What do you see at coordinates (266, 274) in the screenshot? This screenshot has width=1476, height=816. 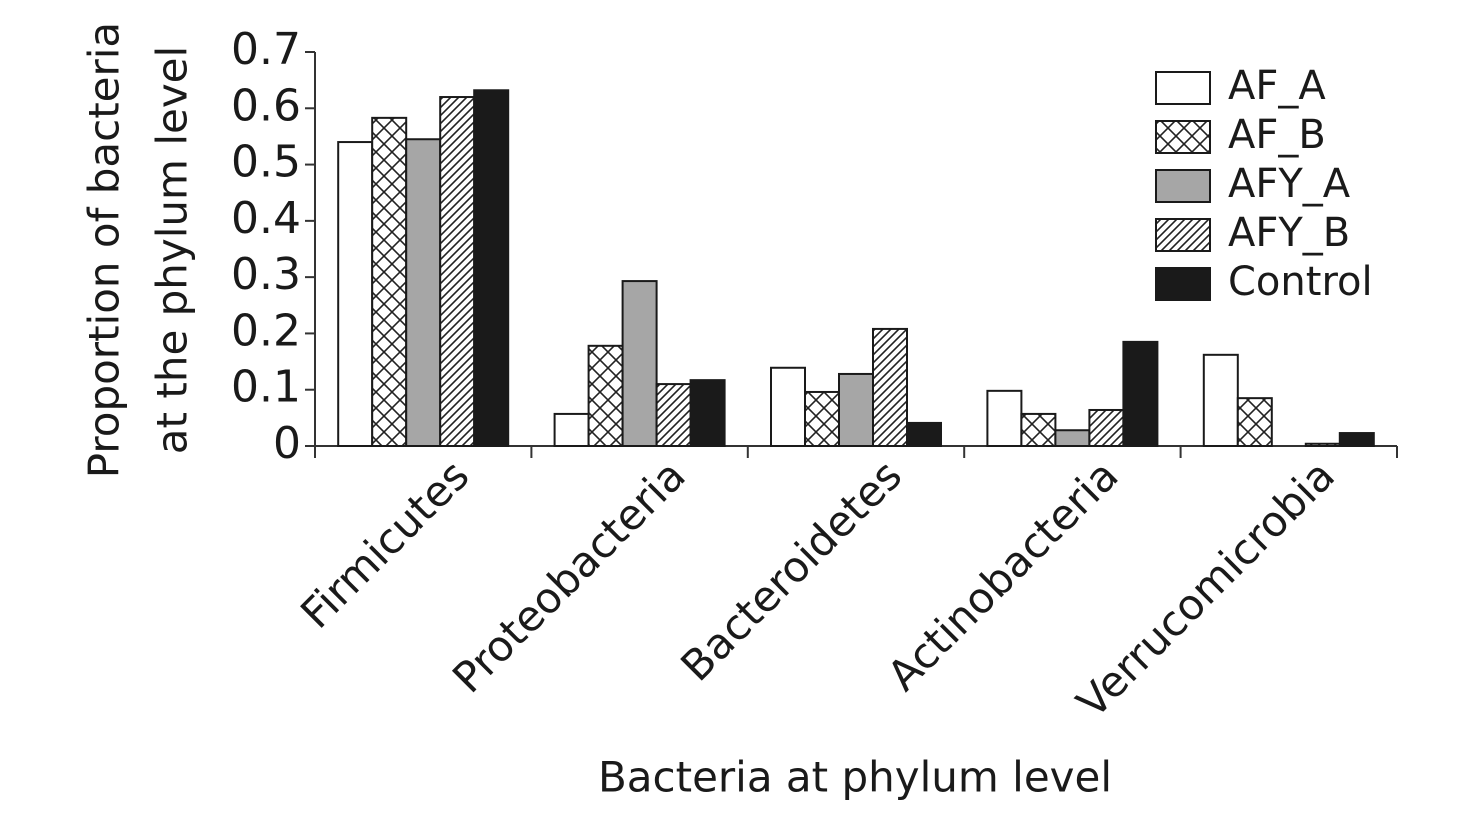 I see `y-tick-label: 0.3` at bounding box center [266, 274].